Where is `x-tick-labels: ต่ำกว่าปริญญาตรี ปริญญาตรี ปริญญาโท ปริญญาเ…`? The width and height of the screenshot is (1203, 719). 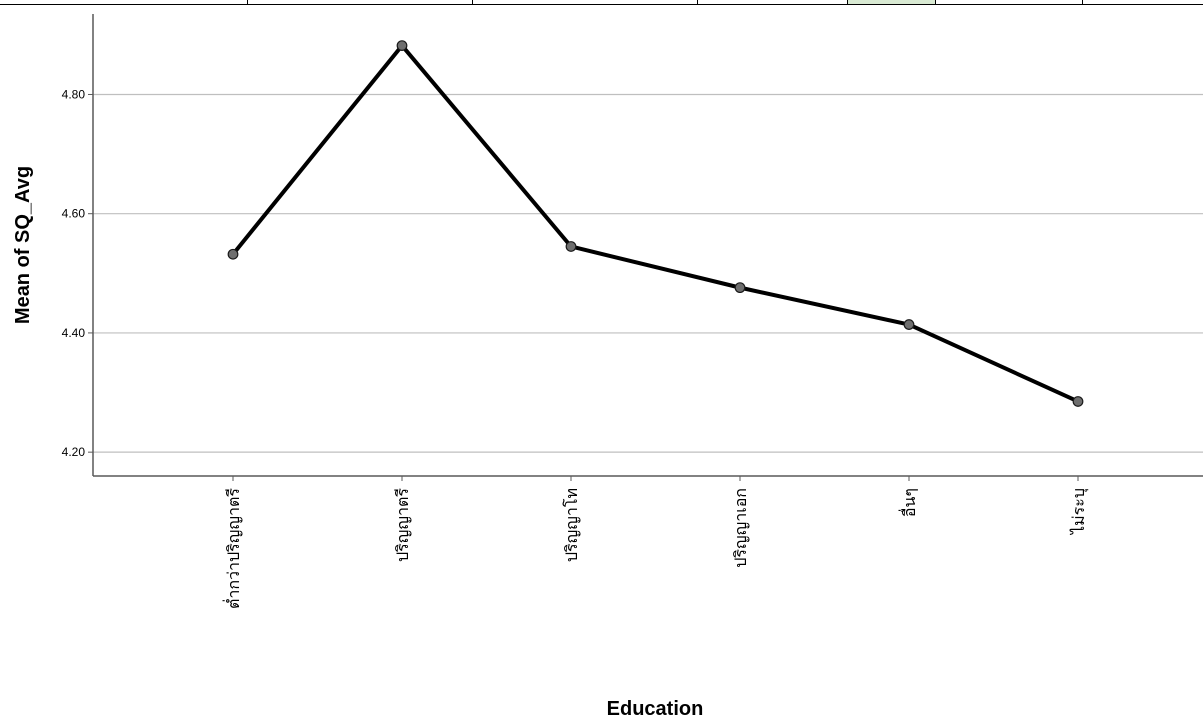
x-tick-labels: ต่ำกว่าปริญญาตรี ปริญญาตรี ปริญญาโท ปริญญาเ… is located at coordinates (655, 542).